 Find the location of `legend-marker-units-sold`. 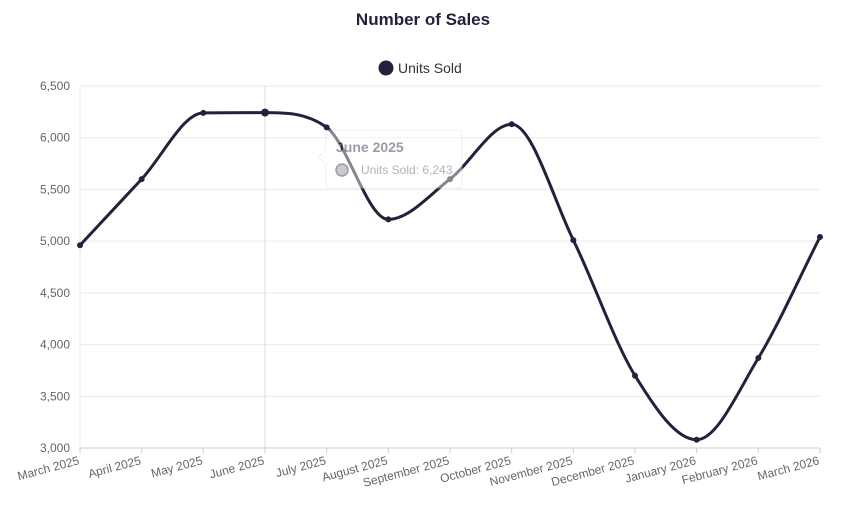

legend-marker-units-sold is located at coordinates (386, 68).